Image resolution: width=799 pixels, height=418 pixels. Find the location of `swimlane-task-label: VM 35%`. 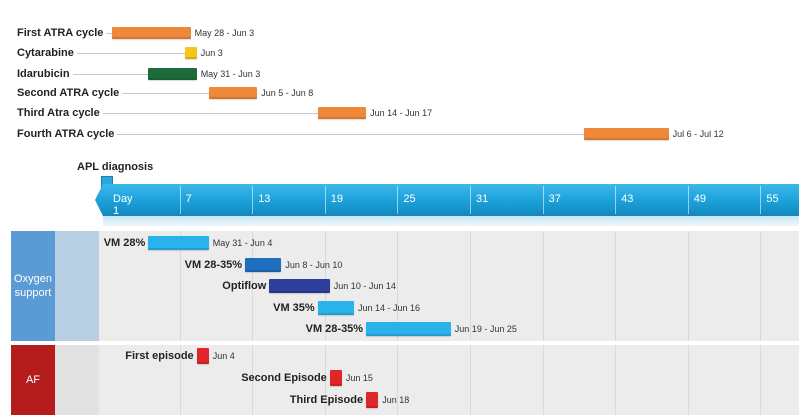

swimlane-task-label: VM 35% is located at coordinates (294, 308).